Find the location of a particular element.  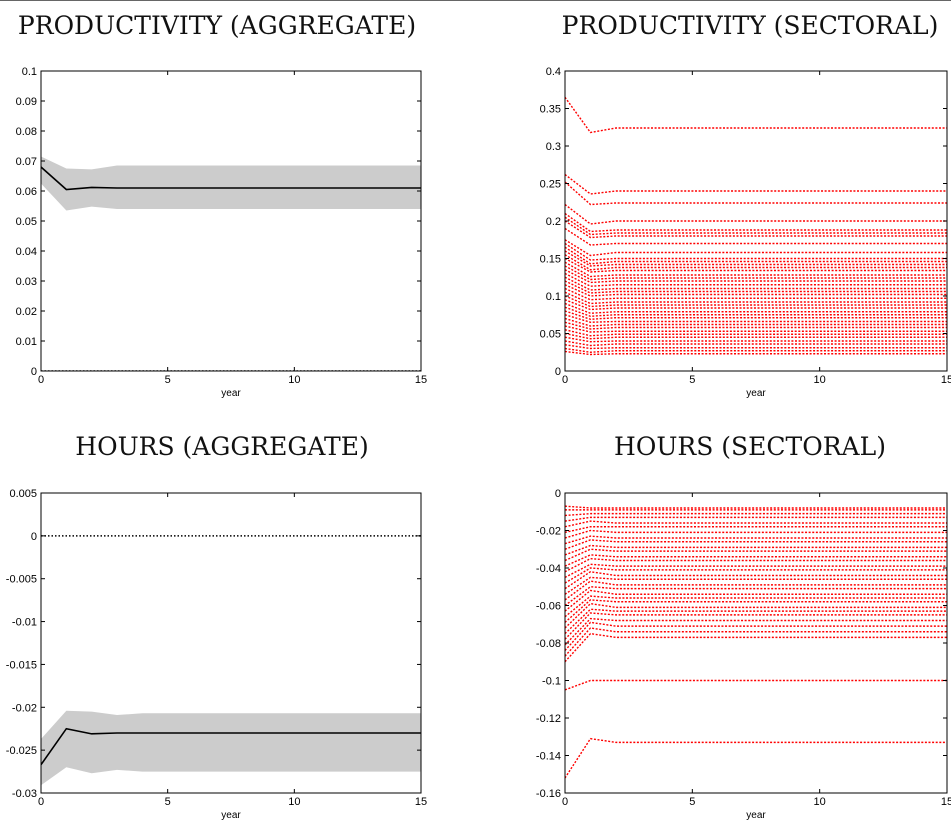

plot-area is located at coordinates (231, 221).